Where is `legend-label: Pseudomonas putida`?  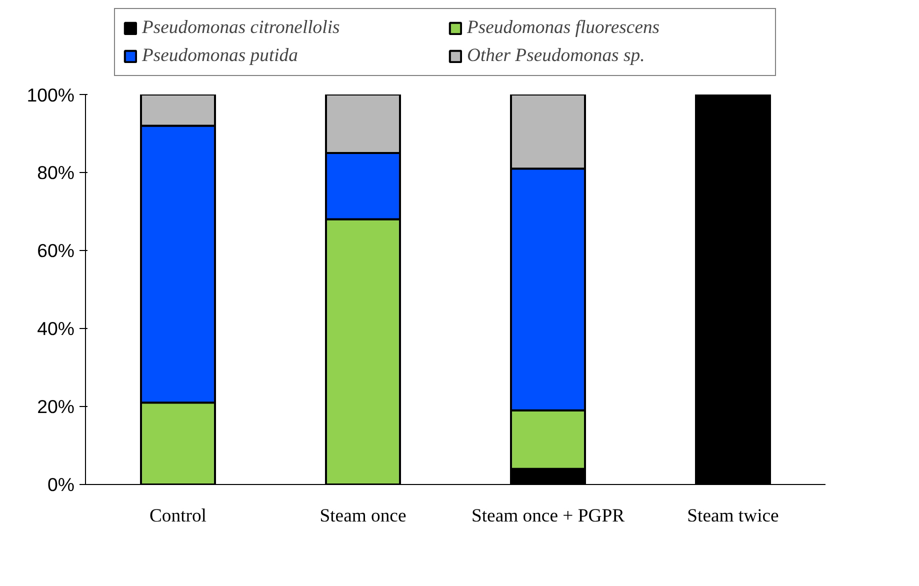
legend-label: Pseudomonas putida is located at coordinates (220, 56).